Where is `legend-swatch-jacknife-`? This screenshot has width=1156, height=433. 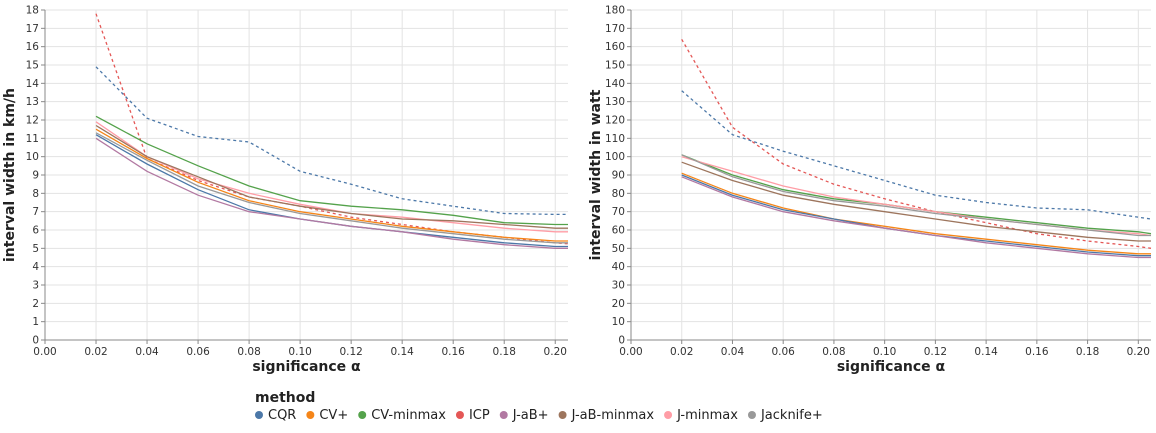 legend-swatch-jacknife- is located at coordinates (751, 415).